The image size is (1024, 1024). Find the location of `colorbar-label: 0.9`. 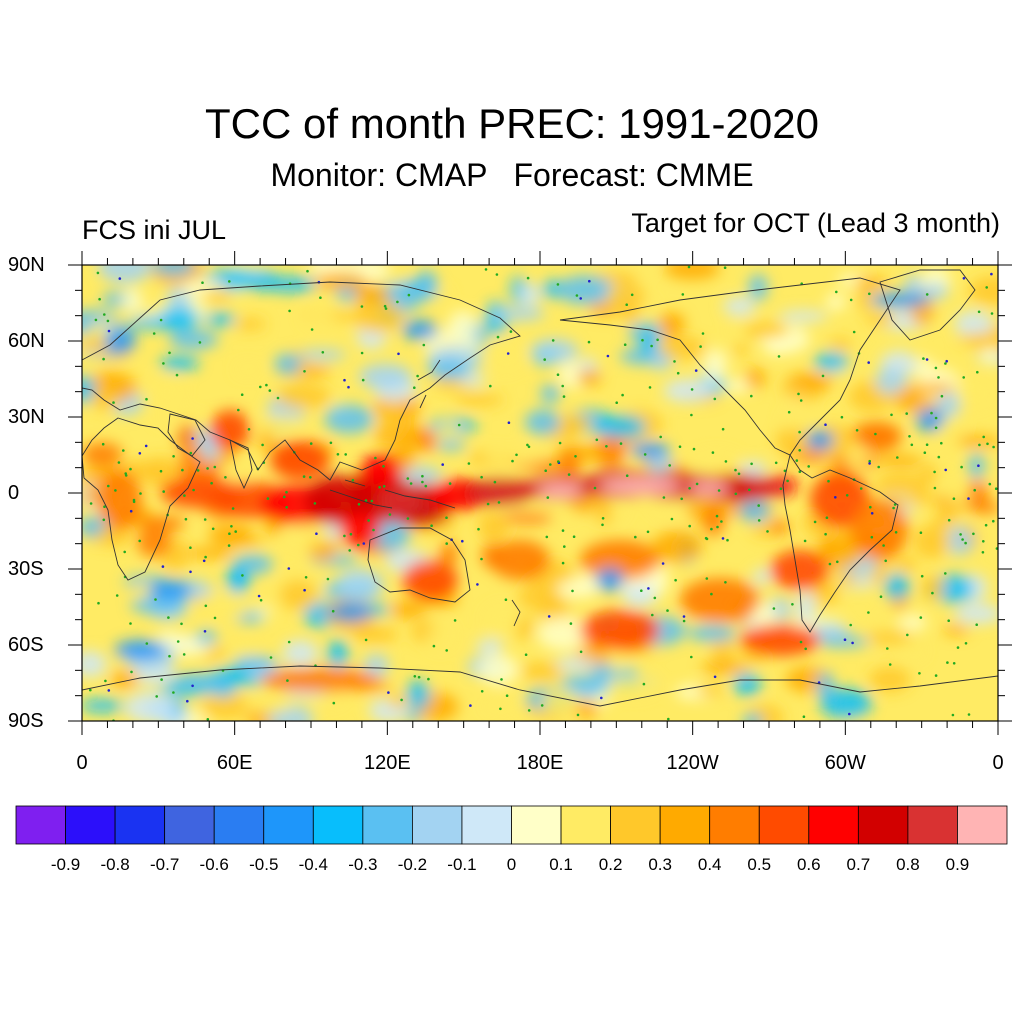

colorbar-label: 0.9 is located at coordinates (957, 864).